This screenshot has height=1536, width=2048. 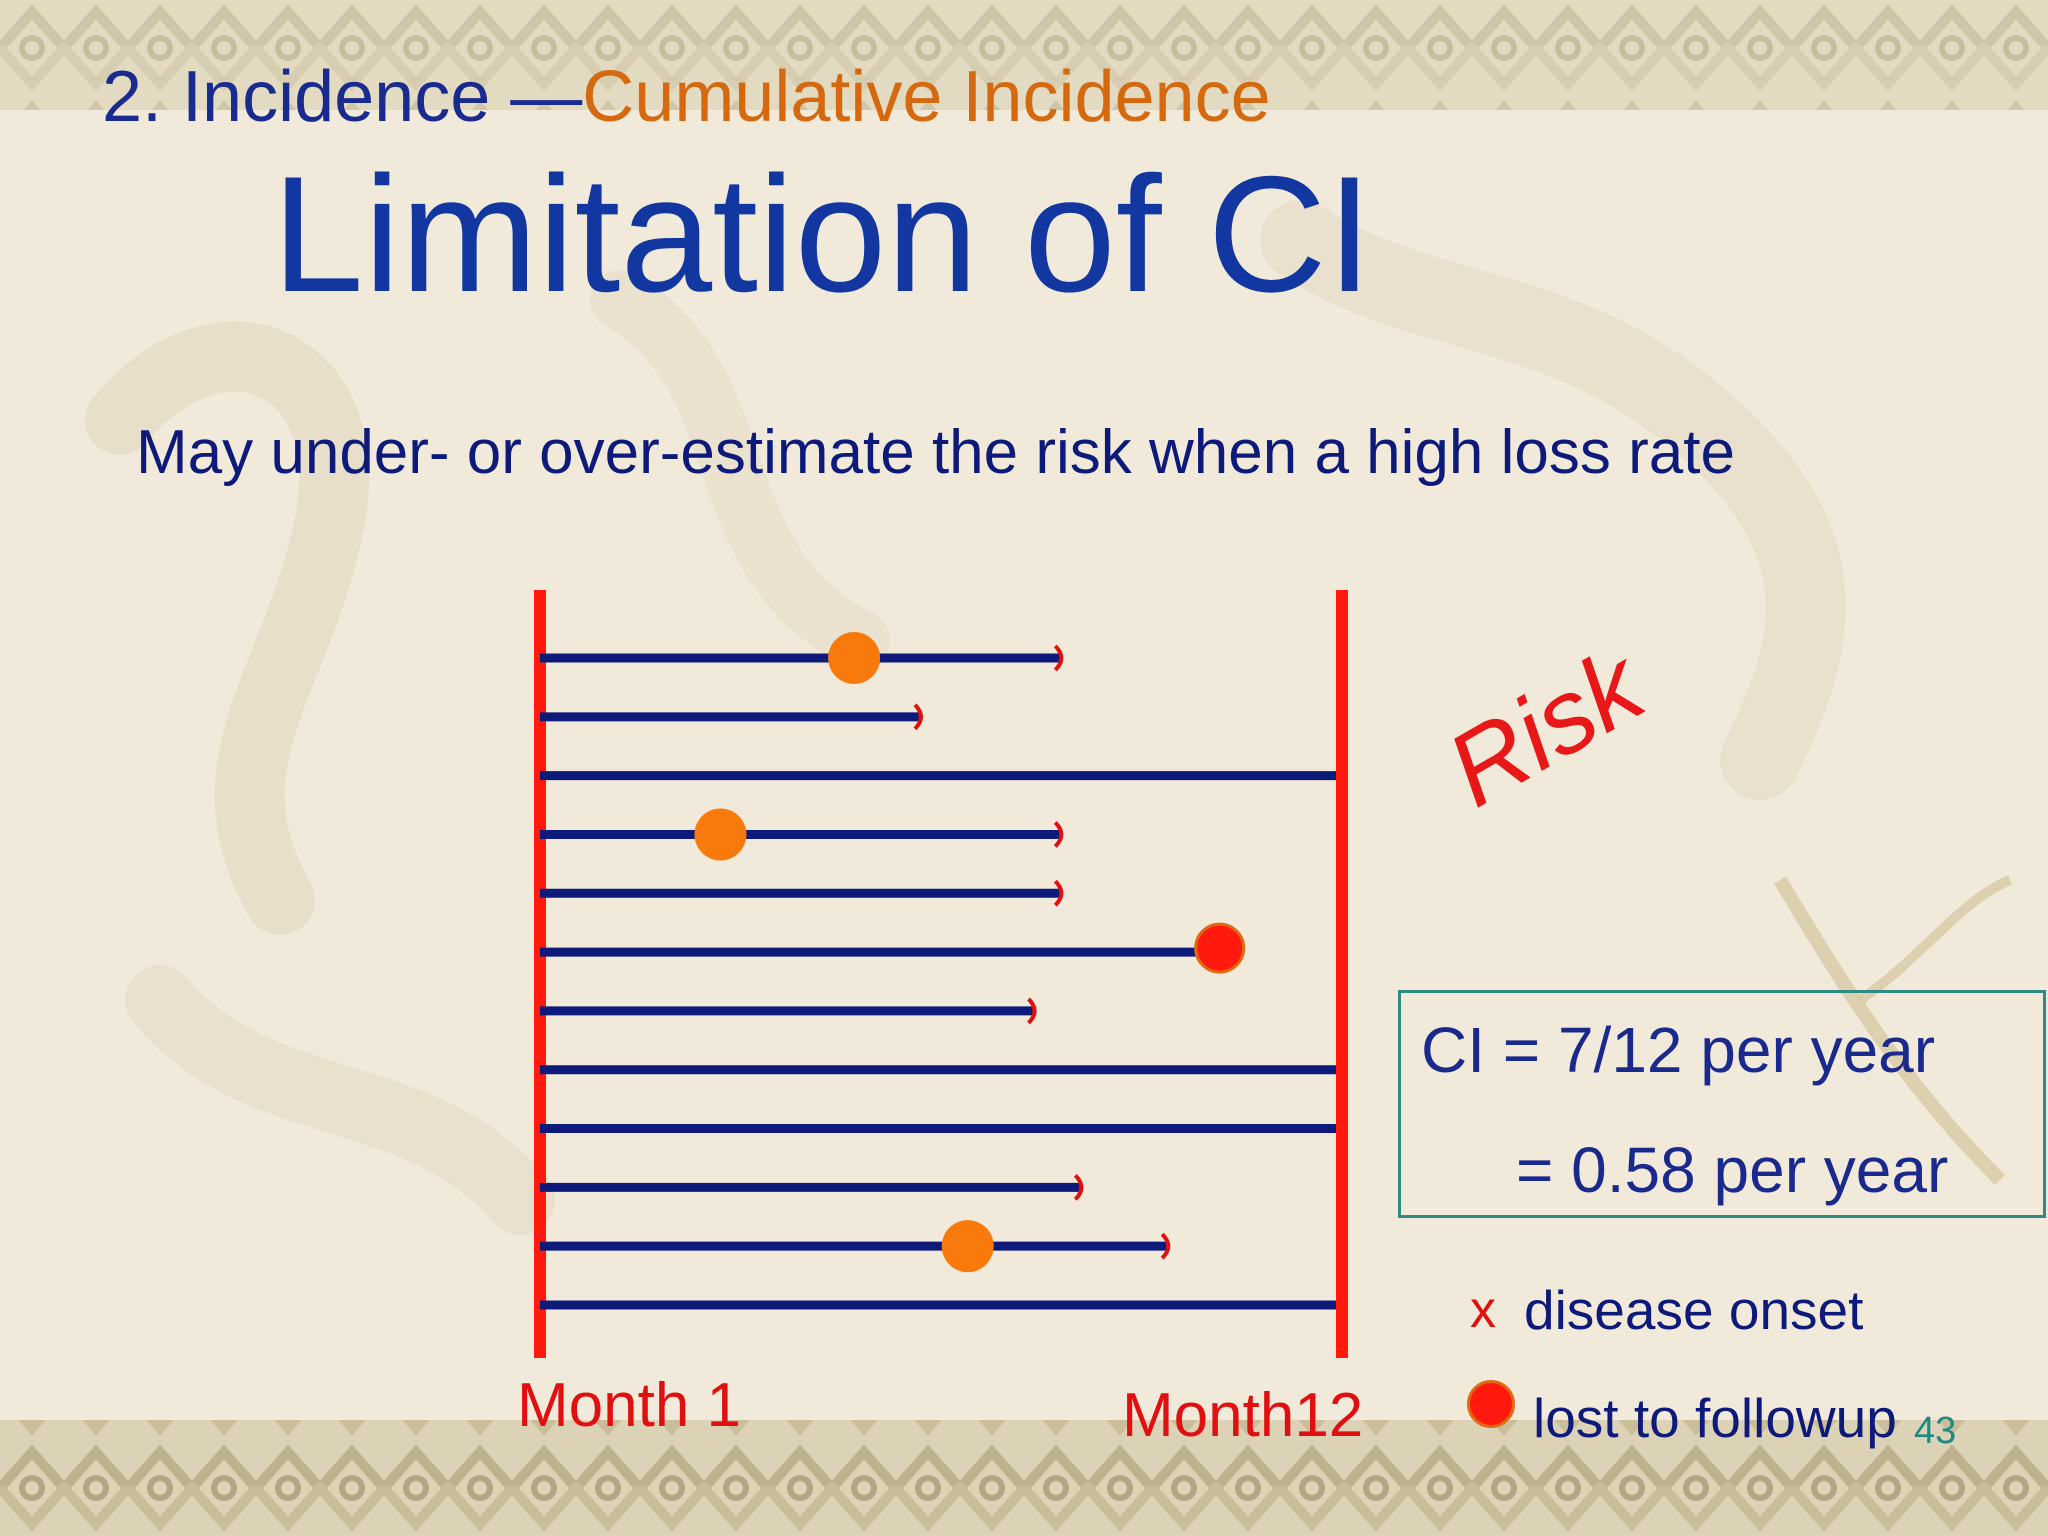 What do you see at coordinates (1483, 1310) in the screenshot?
I see `disease-onset-x-icon: x` at bounding box center [1483, 1310].